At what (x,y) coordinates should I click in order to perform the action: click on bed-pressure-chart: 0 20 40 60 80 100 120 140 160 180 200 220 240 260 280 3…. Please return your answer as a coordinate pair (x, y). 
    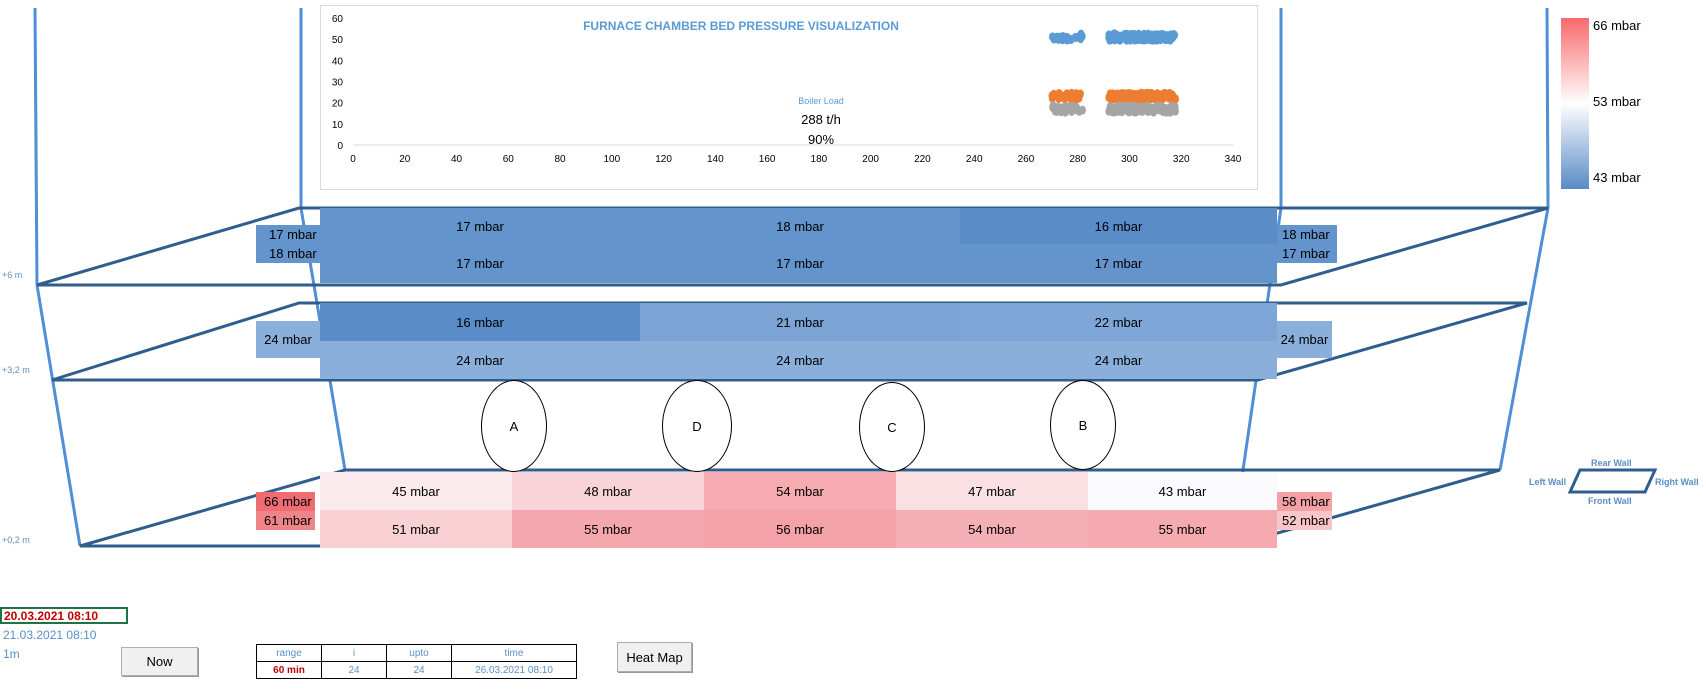
    Looking at the image, I should click on (789, 97).